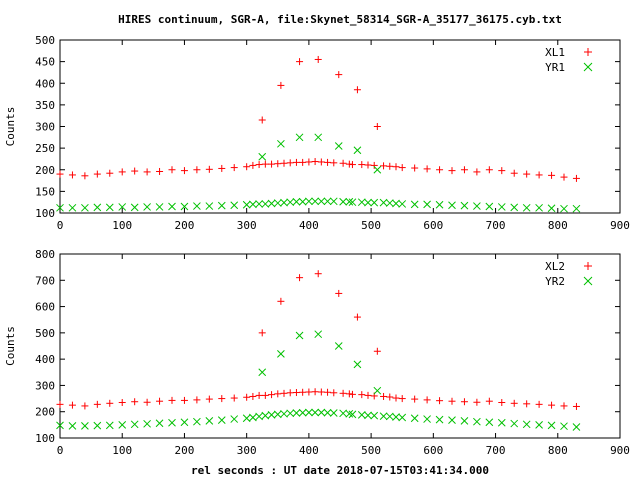 The image size is (640, 480). Describe the element at coordinates (309, 225) in the screenshot. I see `x-tick-label: 400` at that location.